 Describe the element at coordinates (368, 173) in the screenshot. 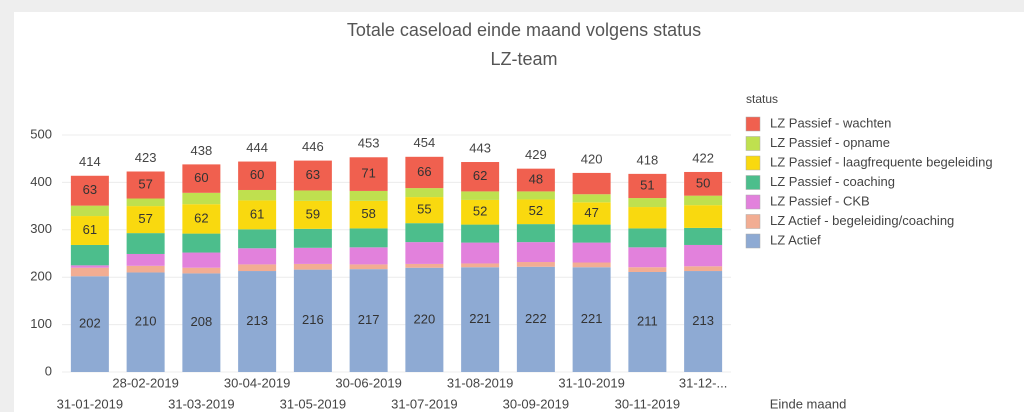

I see `value-label: 71` at that location.